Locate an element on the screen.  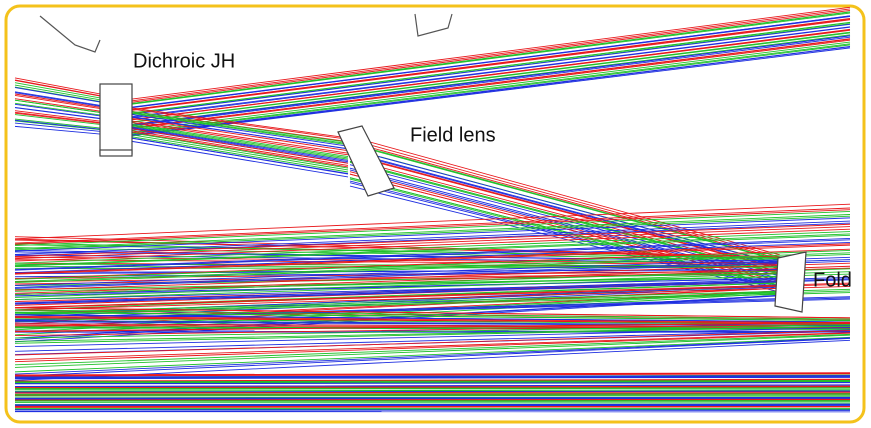
dichroic-edge is located at coordinates (116, 153).